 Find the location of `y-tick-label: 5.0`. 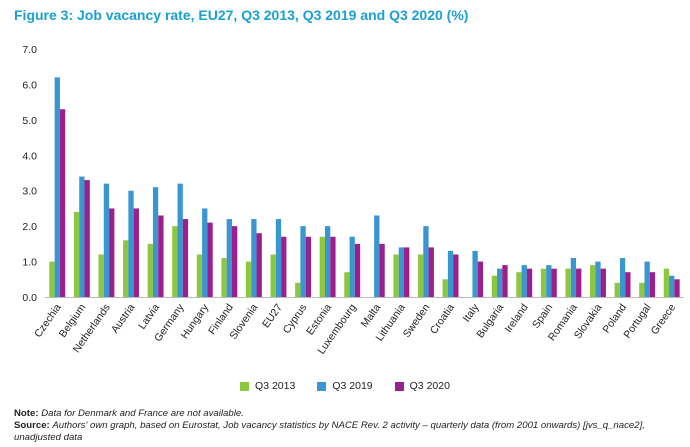

y-tick-label: 5.0 is located at coordinates (29, 121).